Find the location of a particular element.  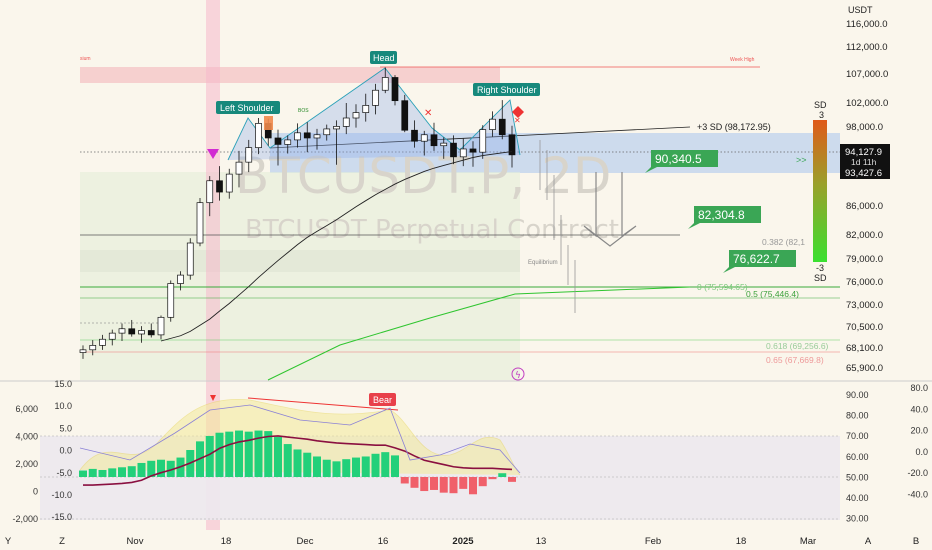

oscillator-tick: 20.0 is located at coordinates (919, 431).